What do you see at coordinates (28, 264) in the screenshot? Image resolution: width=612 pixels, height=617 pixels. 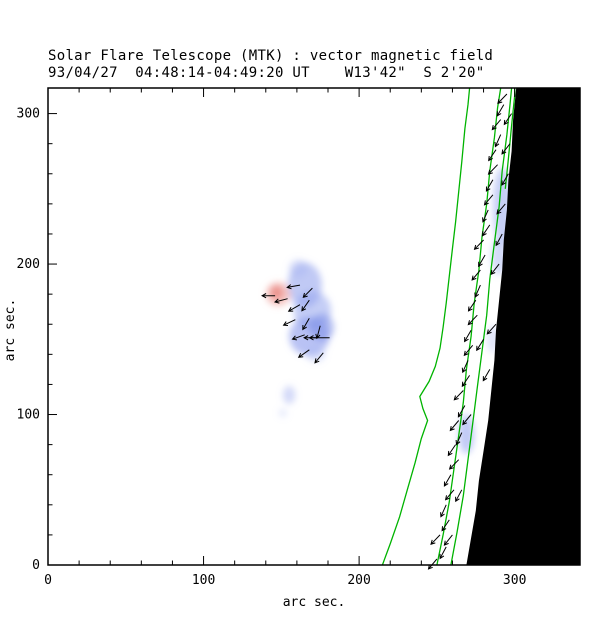 I see `y-tick-label: 200` at bounding box center [28, 264].